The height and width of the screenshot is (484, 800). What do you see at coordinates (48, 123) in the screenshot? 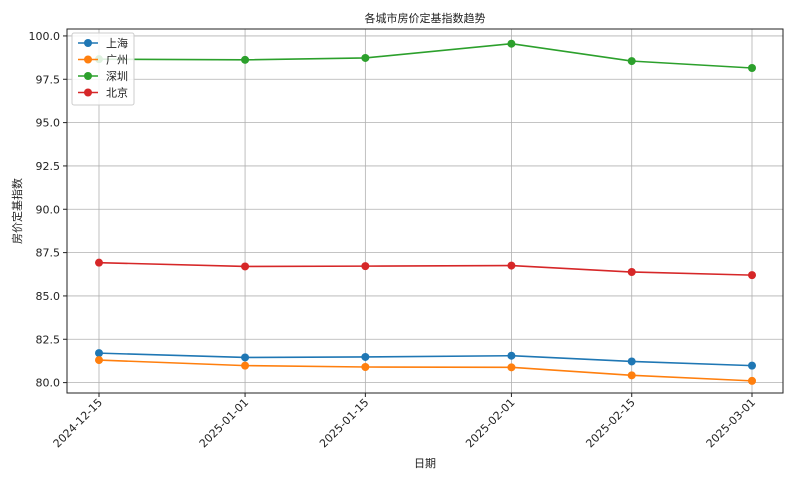
I see `y-tick-label: 95.0` at bounding box center [48, 123].